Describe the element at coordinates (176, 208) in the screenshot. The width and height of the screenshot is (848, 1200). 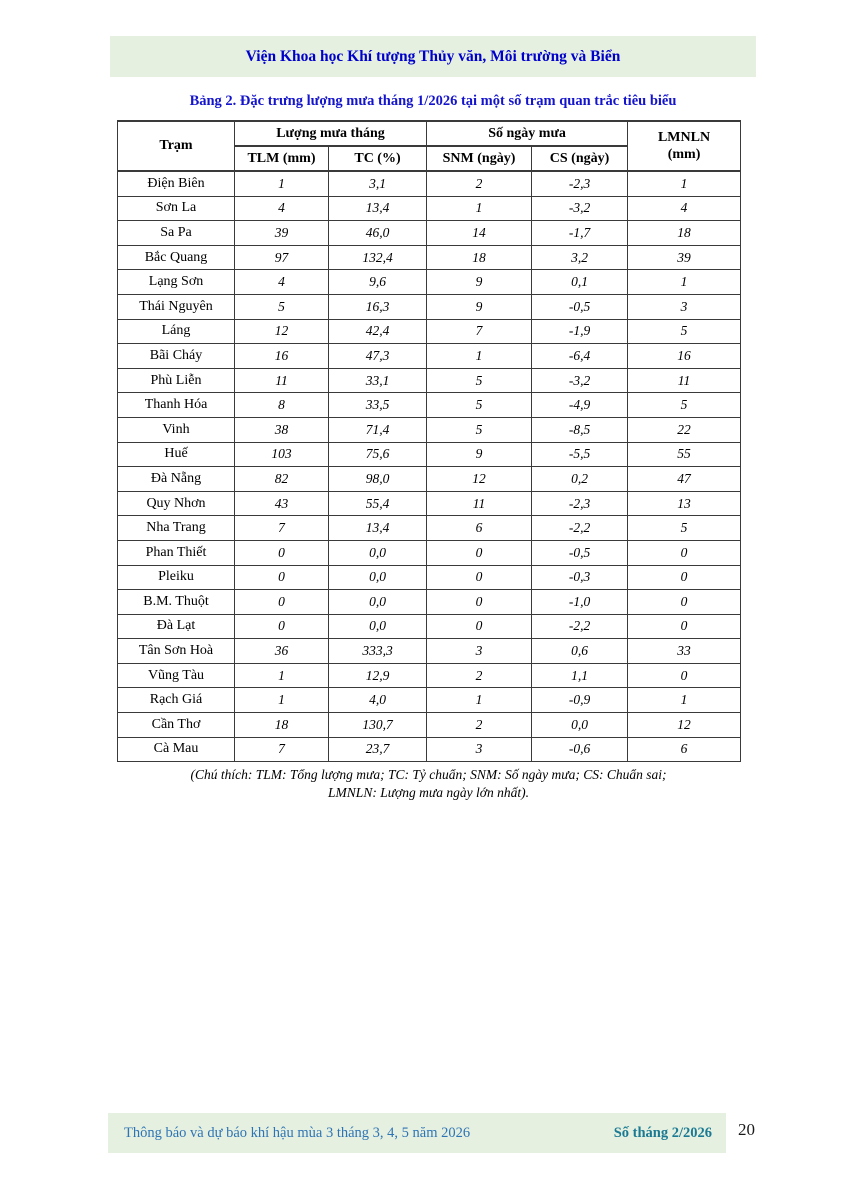
I see `station-name-cell: Sơn La` at that location.